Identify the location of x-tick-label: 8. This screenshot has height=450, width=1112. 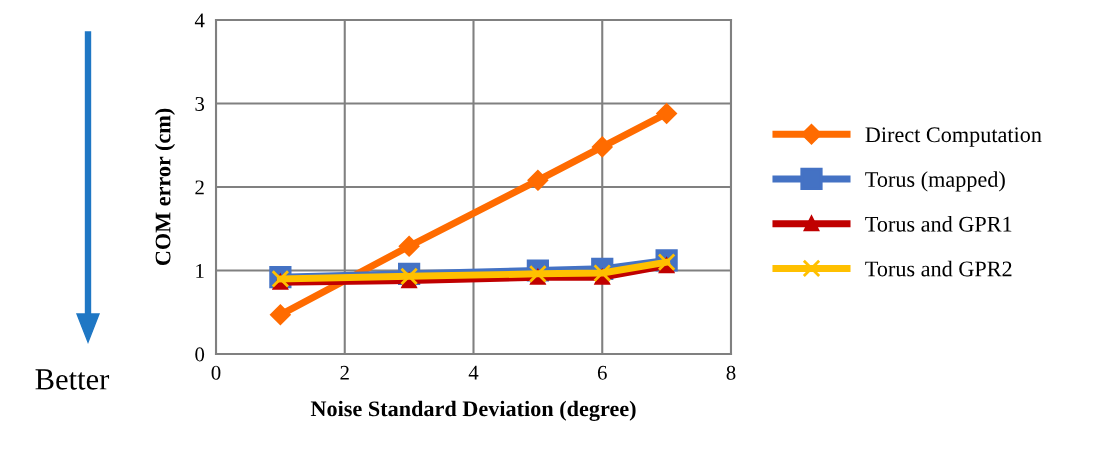
(731, 372).